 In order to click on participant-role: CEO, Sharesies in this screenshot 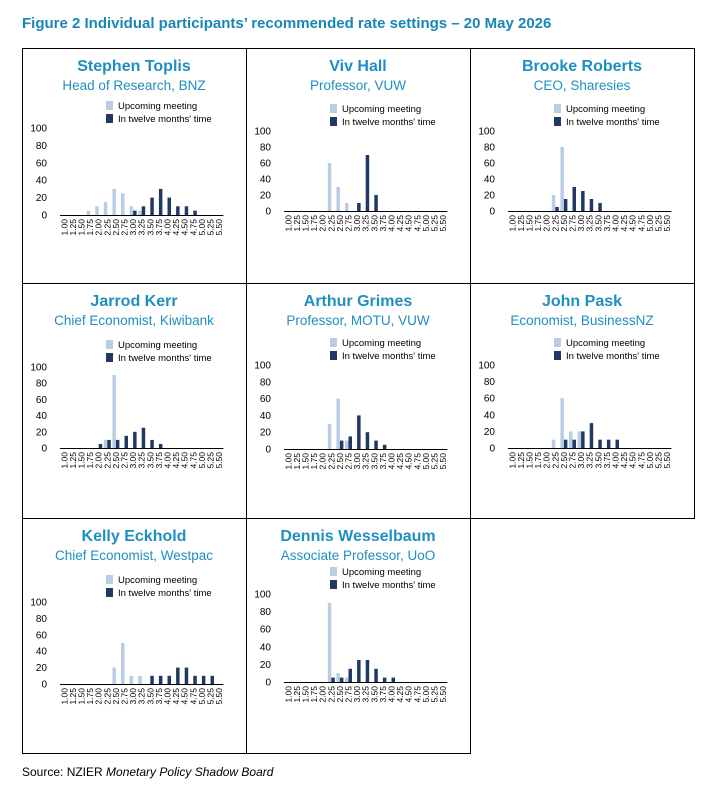, I will do `click(582, 85)`.